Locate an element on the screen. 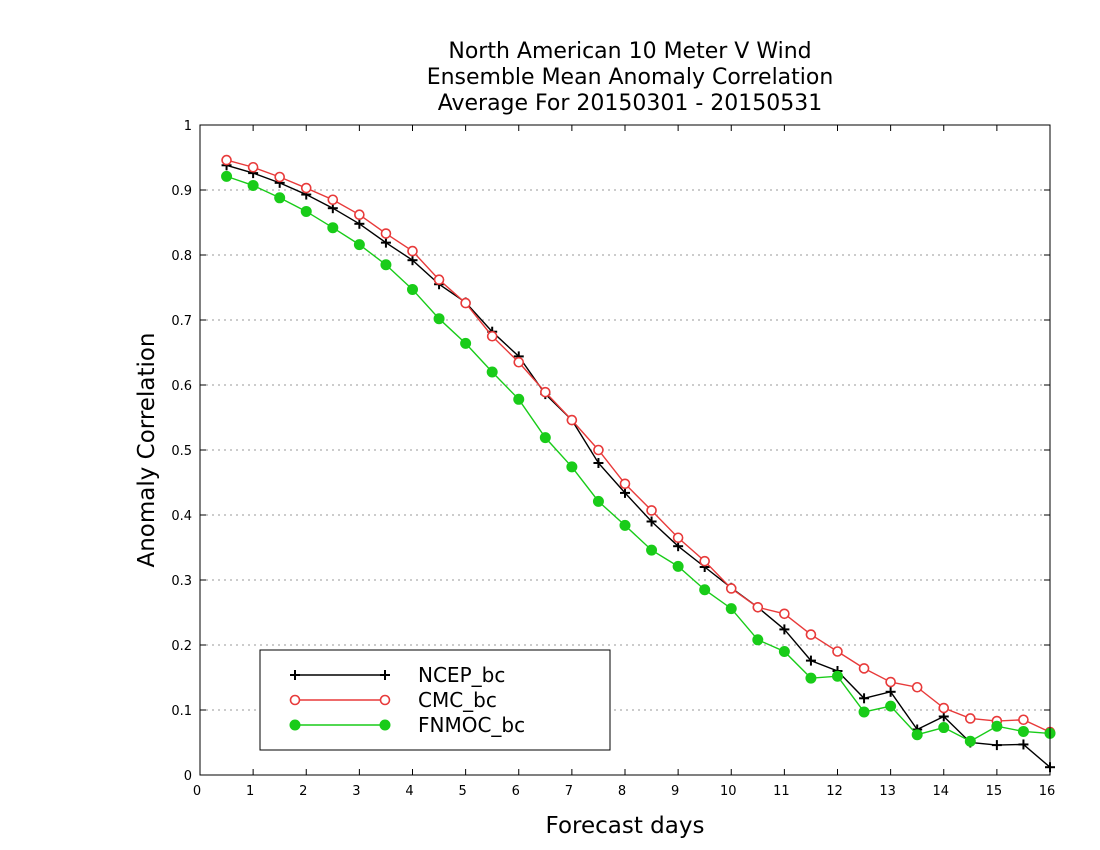 The width and height of the screenshot is (1100, 850). x-tick-label: 15 is located at coordinates (994, 791).